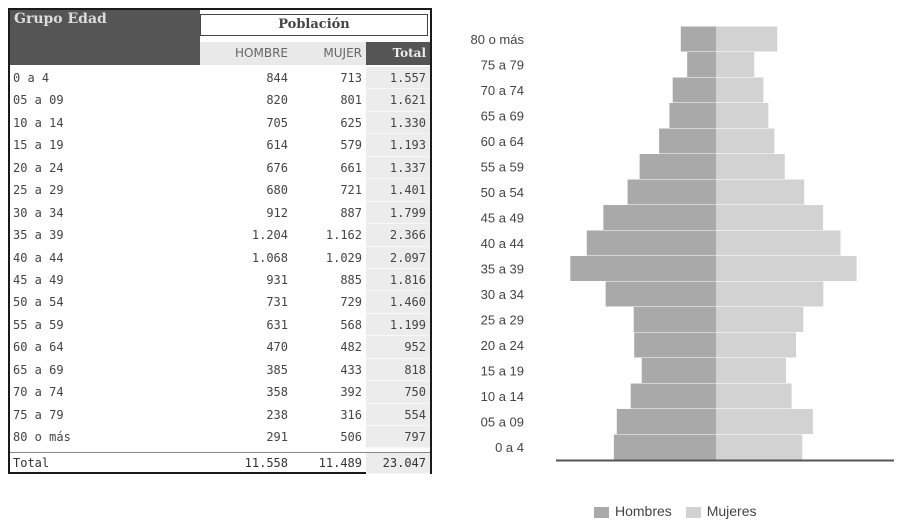  I want to click on row-edad: 25 a 29, so click(38, 190).